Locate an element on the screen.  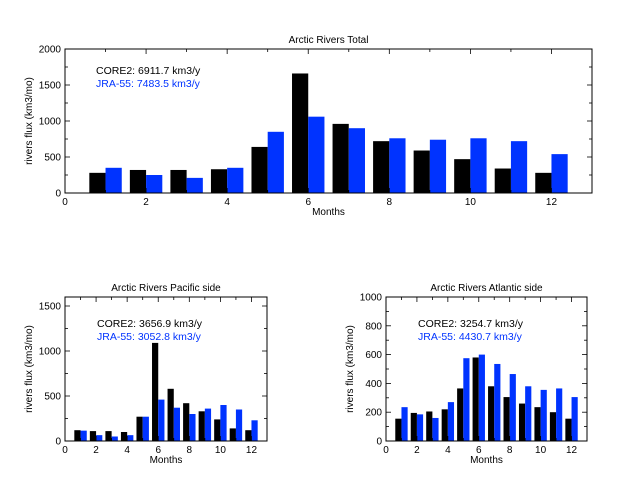
y-tick-label: 200 is located at coordinates (373, 413).